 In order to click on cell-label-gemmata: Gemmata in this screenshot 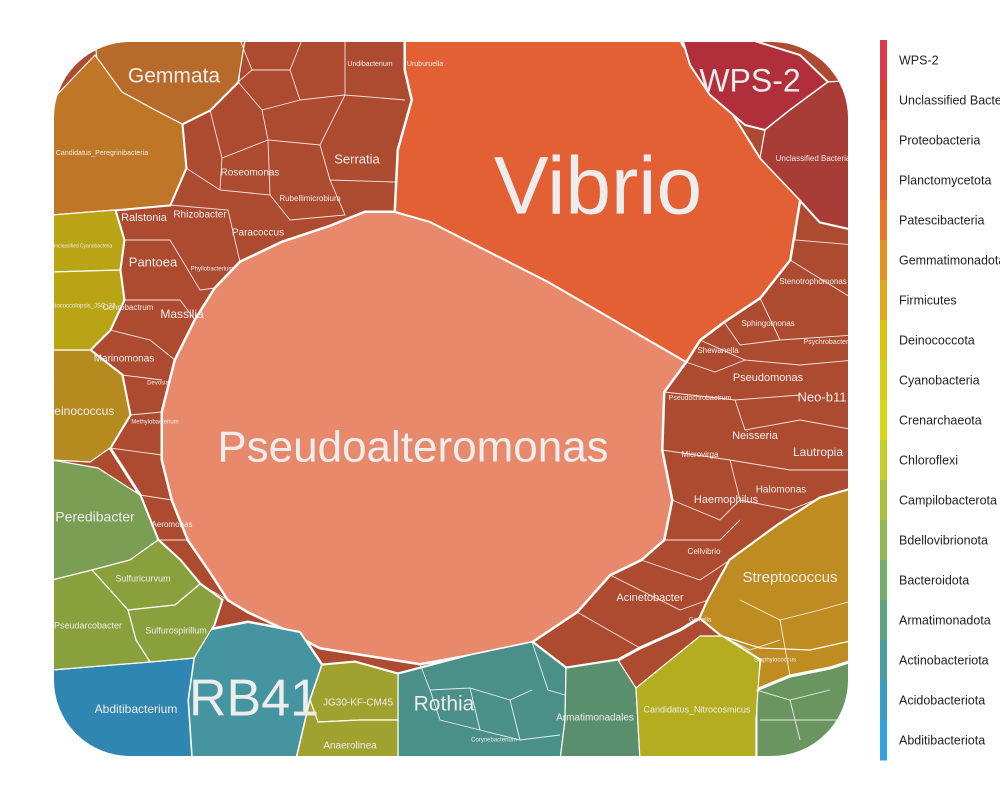, I will do `click(174, 76)`.